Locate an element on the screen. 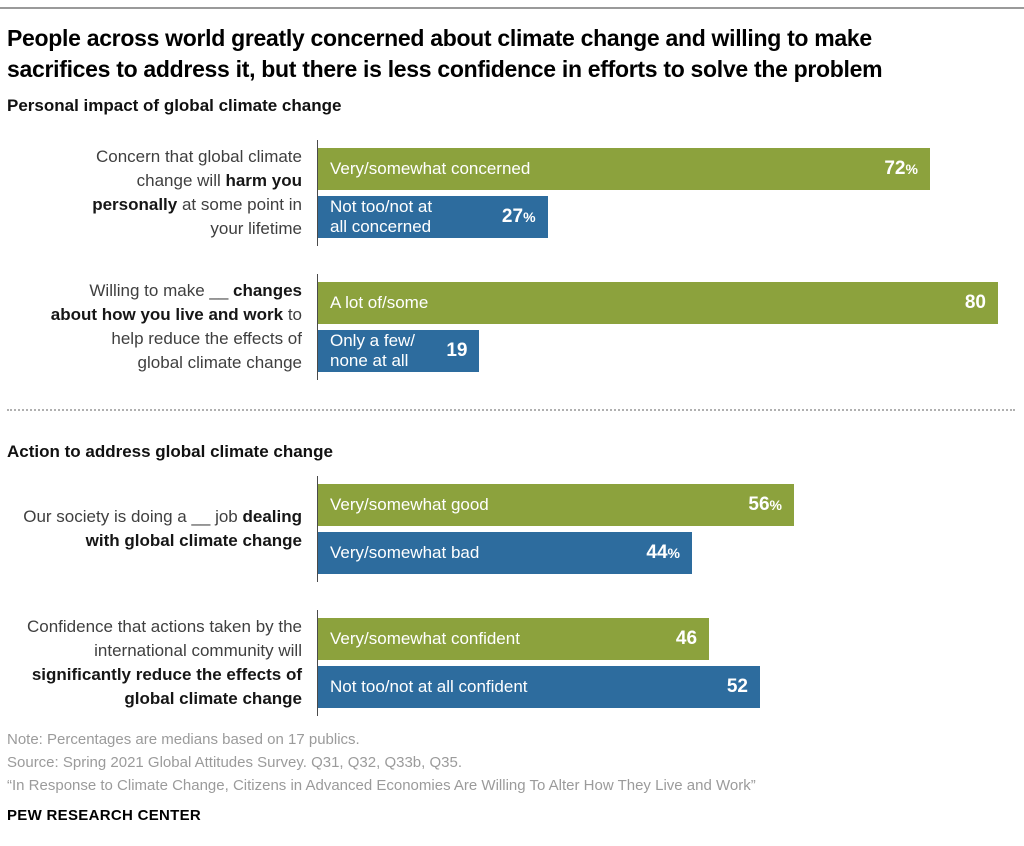 The height and width of the screenshot is (846, 1024). bar-category-label: Very/somewhat bad is located at coordinates (404, 553).